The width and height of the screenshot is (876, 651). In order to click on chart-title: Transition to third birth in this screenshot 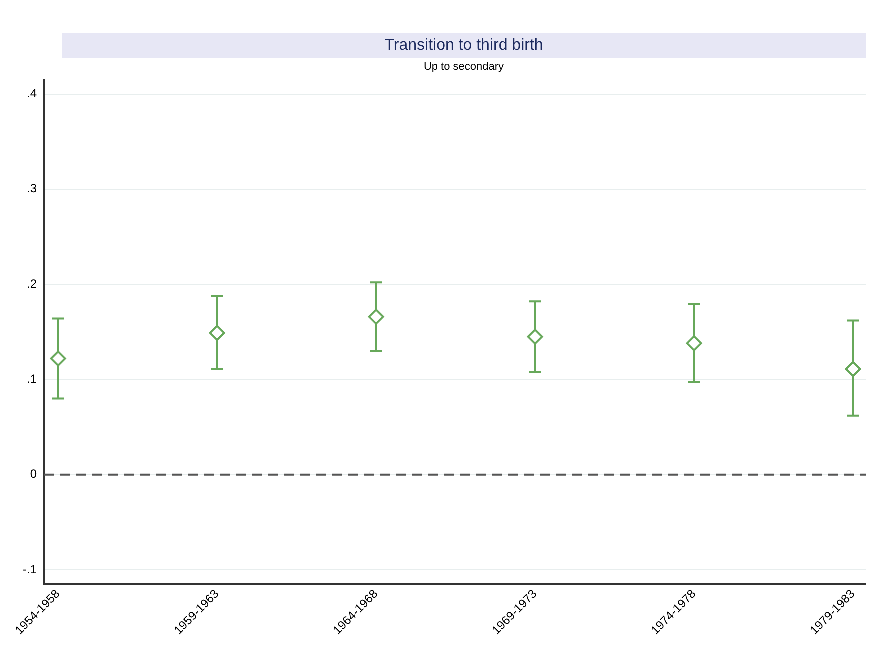, I will do `click(464, 45)`.